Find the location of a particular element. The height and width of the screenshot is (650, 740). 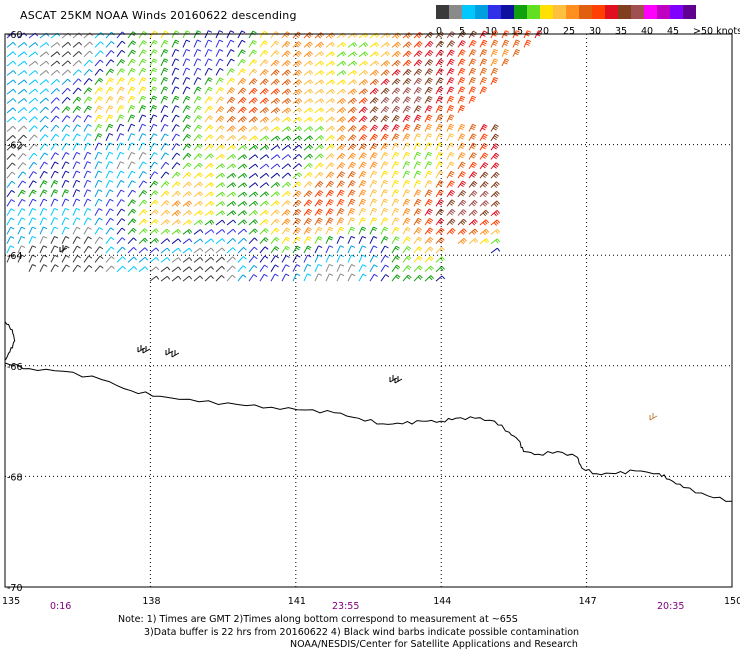

colorbar-label: 10 is located at coordinates (491, 31).